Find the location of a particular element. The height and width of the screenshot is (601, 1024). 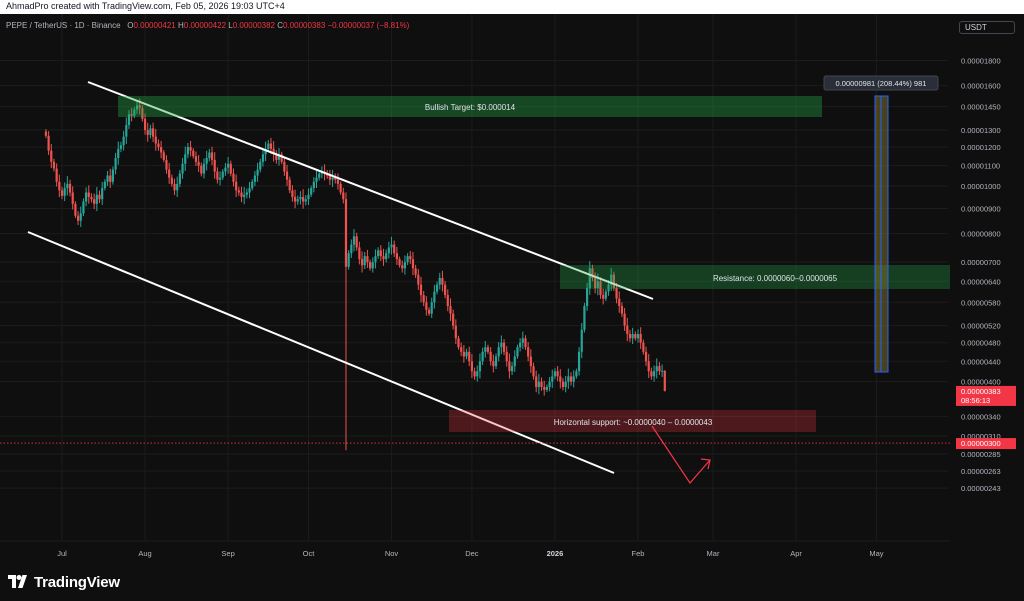

resistance-zone is located at coordinates (758, 277).